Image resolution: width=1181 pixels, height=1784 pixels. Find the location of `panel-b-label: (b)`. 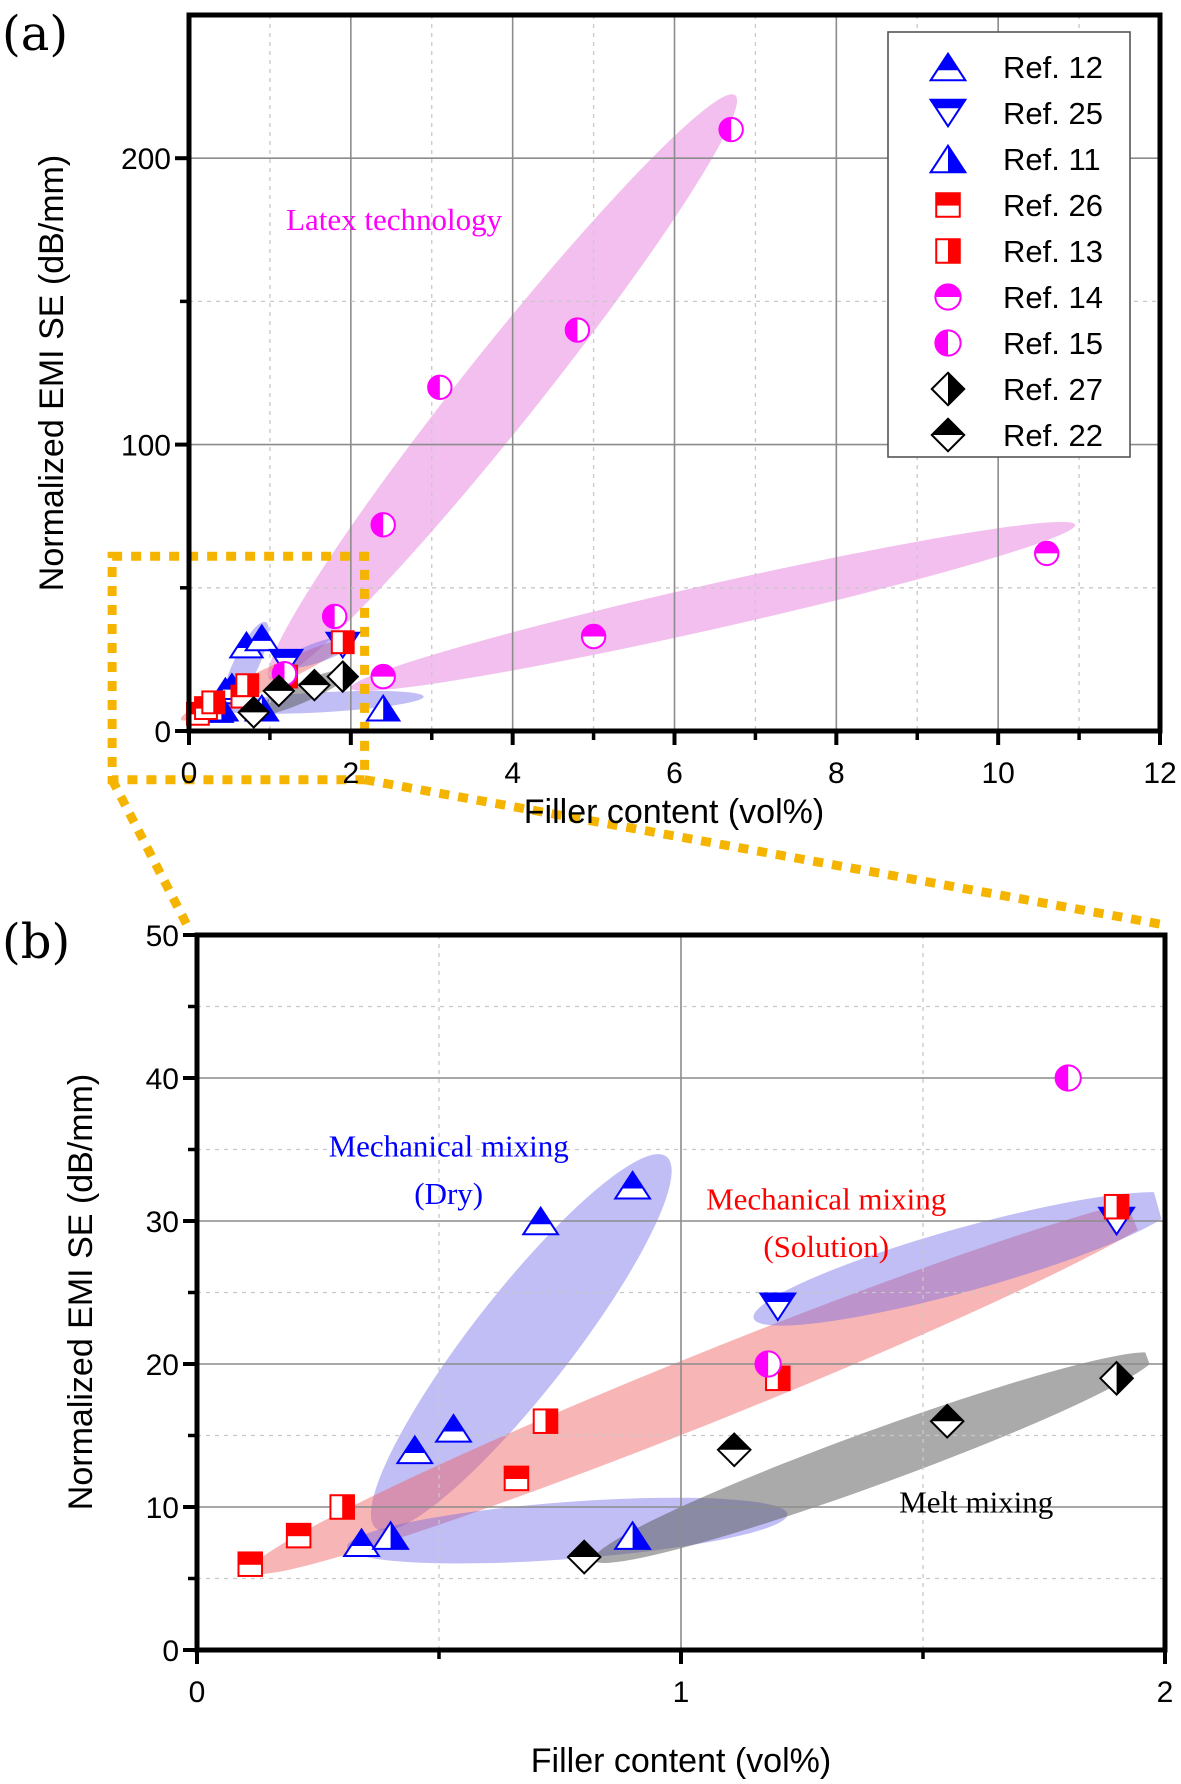

panel-b-label: (b) is located at coordinates (36, 942).